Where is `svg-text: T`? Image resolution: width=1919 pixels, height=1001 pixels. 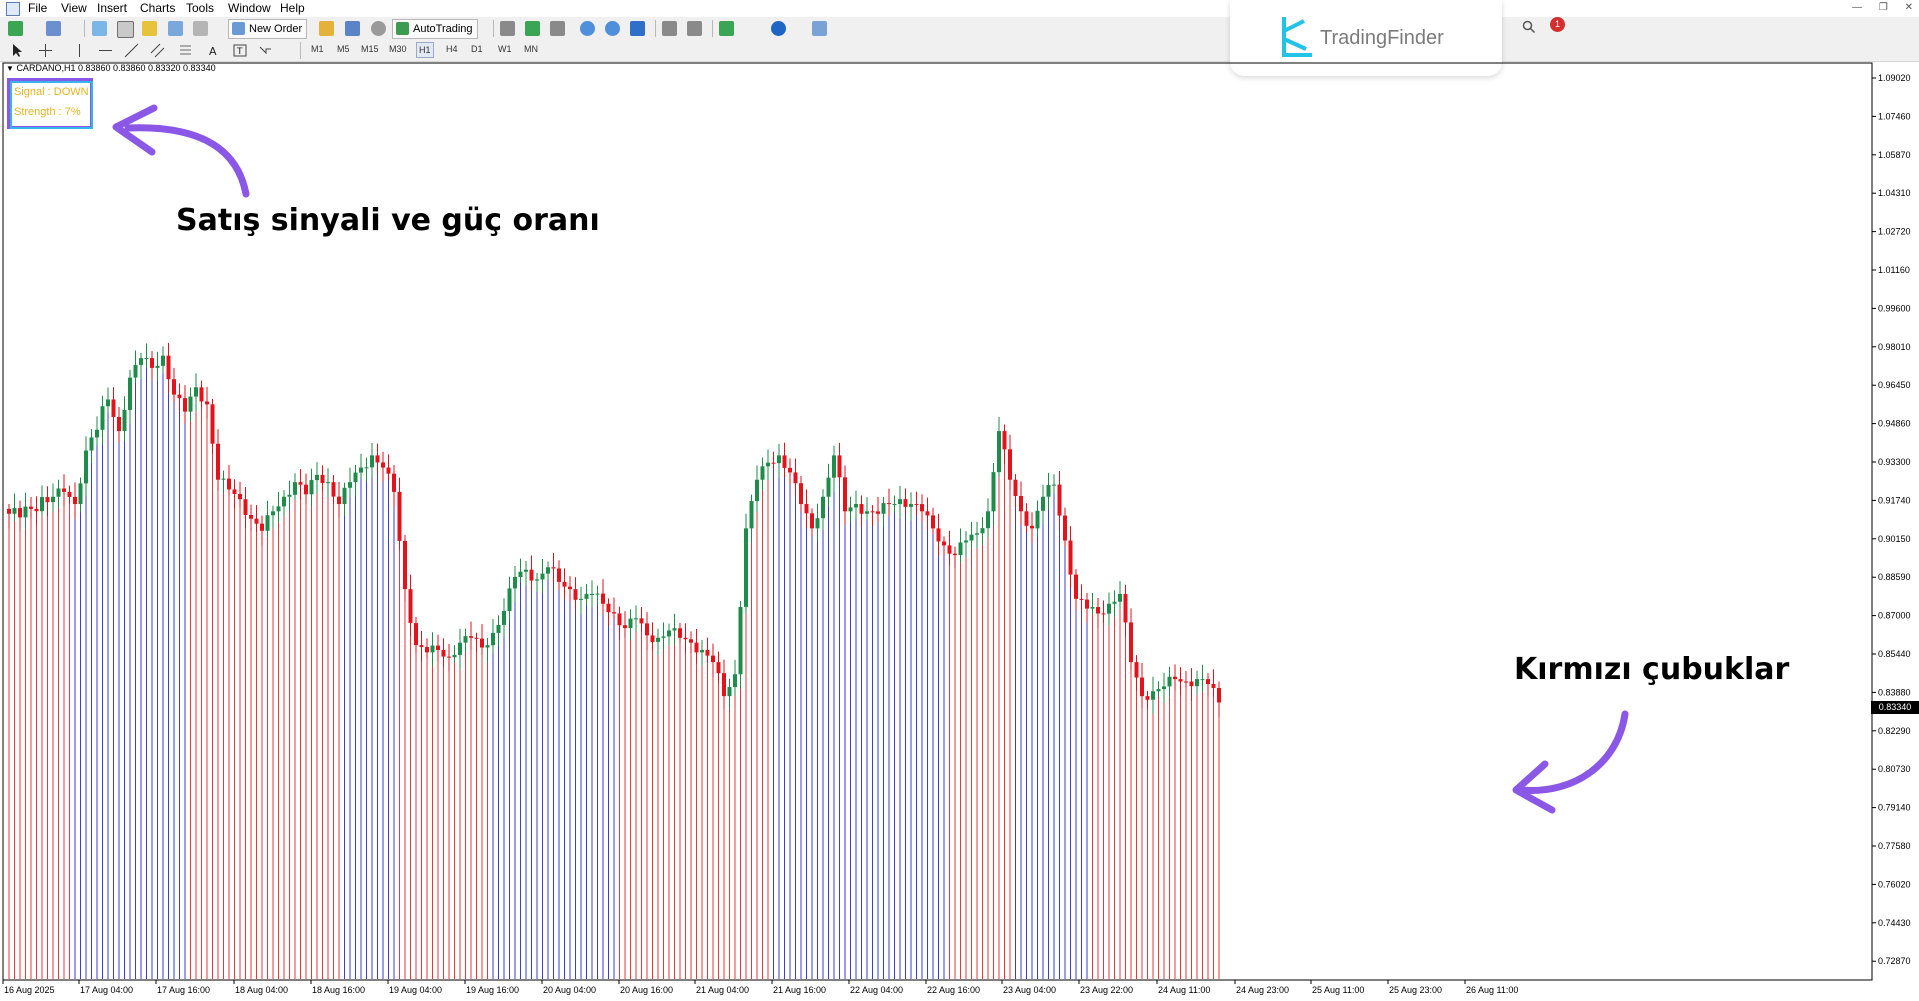
svg-text: T is located at coordinates (239, 52).